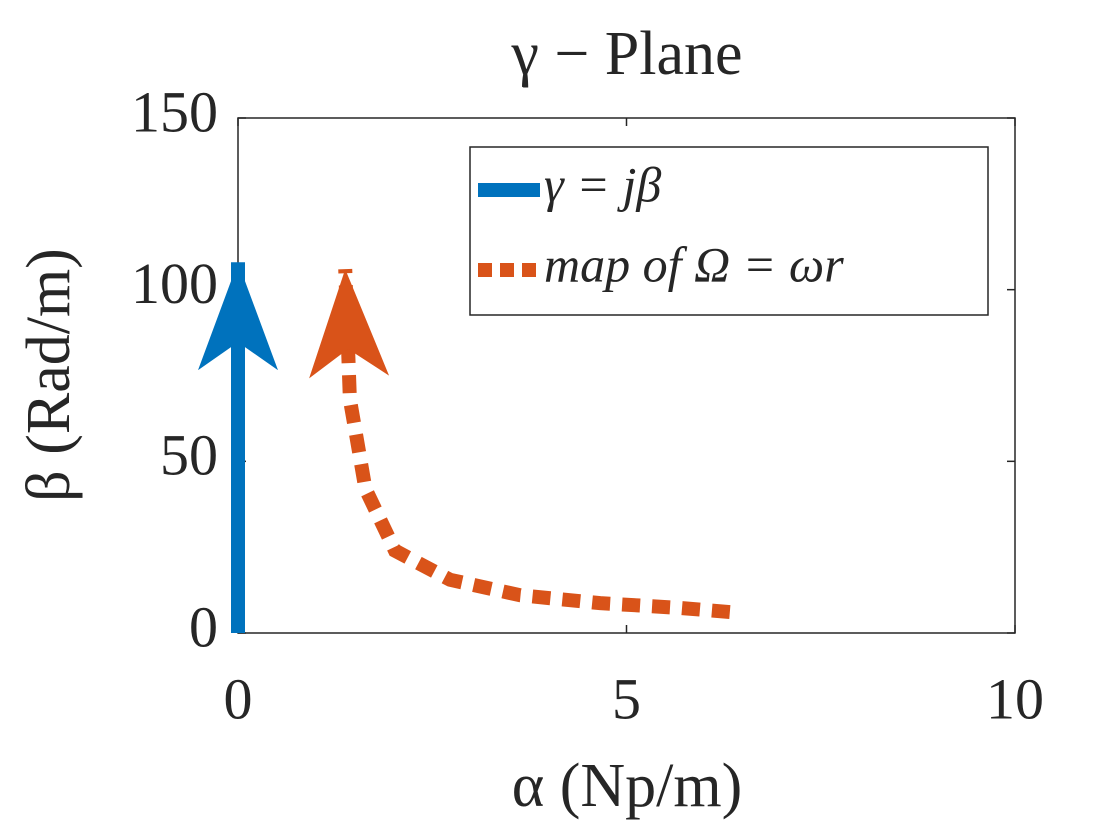 This screenshot has height=840, width=1120. I want to click on y-axis-label: β (Rad/m), so click(49, 375).